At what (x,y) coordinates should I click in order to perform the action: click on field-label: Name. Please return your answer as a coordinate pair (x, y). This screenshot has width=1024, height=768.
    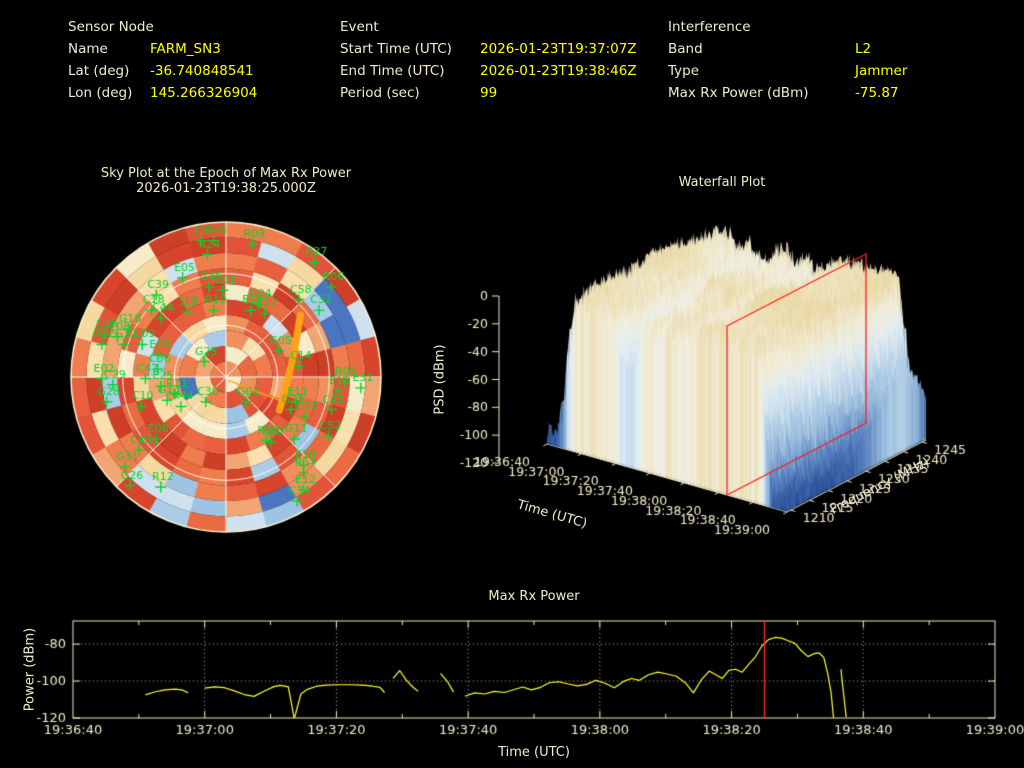
    Looking at the image, I should click on (88, 49).